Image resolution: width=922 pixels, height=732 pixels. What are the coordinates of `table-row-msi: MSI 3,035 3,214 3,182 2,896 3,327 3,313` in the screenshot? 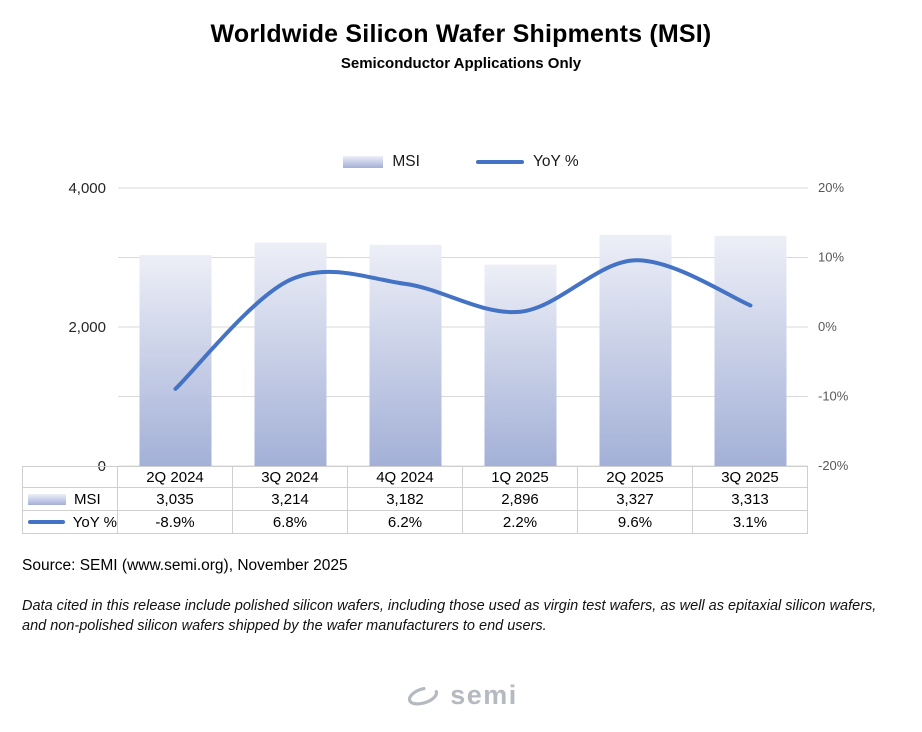 It's located at (415, 499).